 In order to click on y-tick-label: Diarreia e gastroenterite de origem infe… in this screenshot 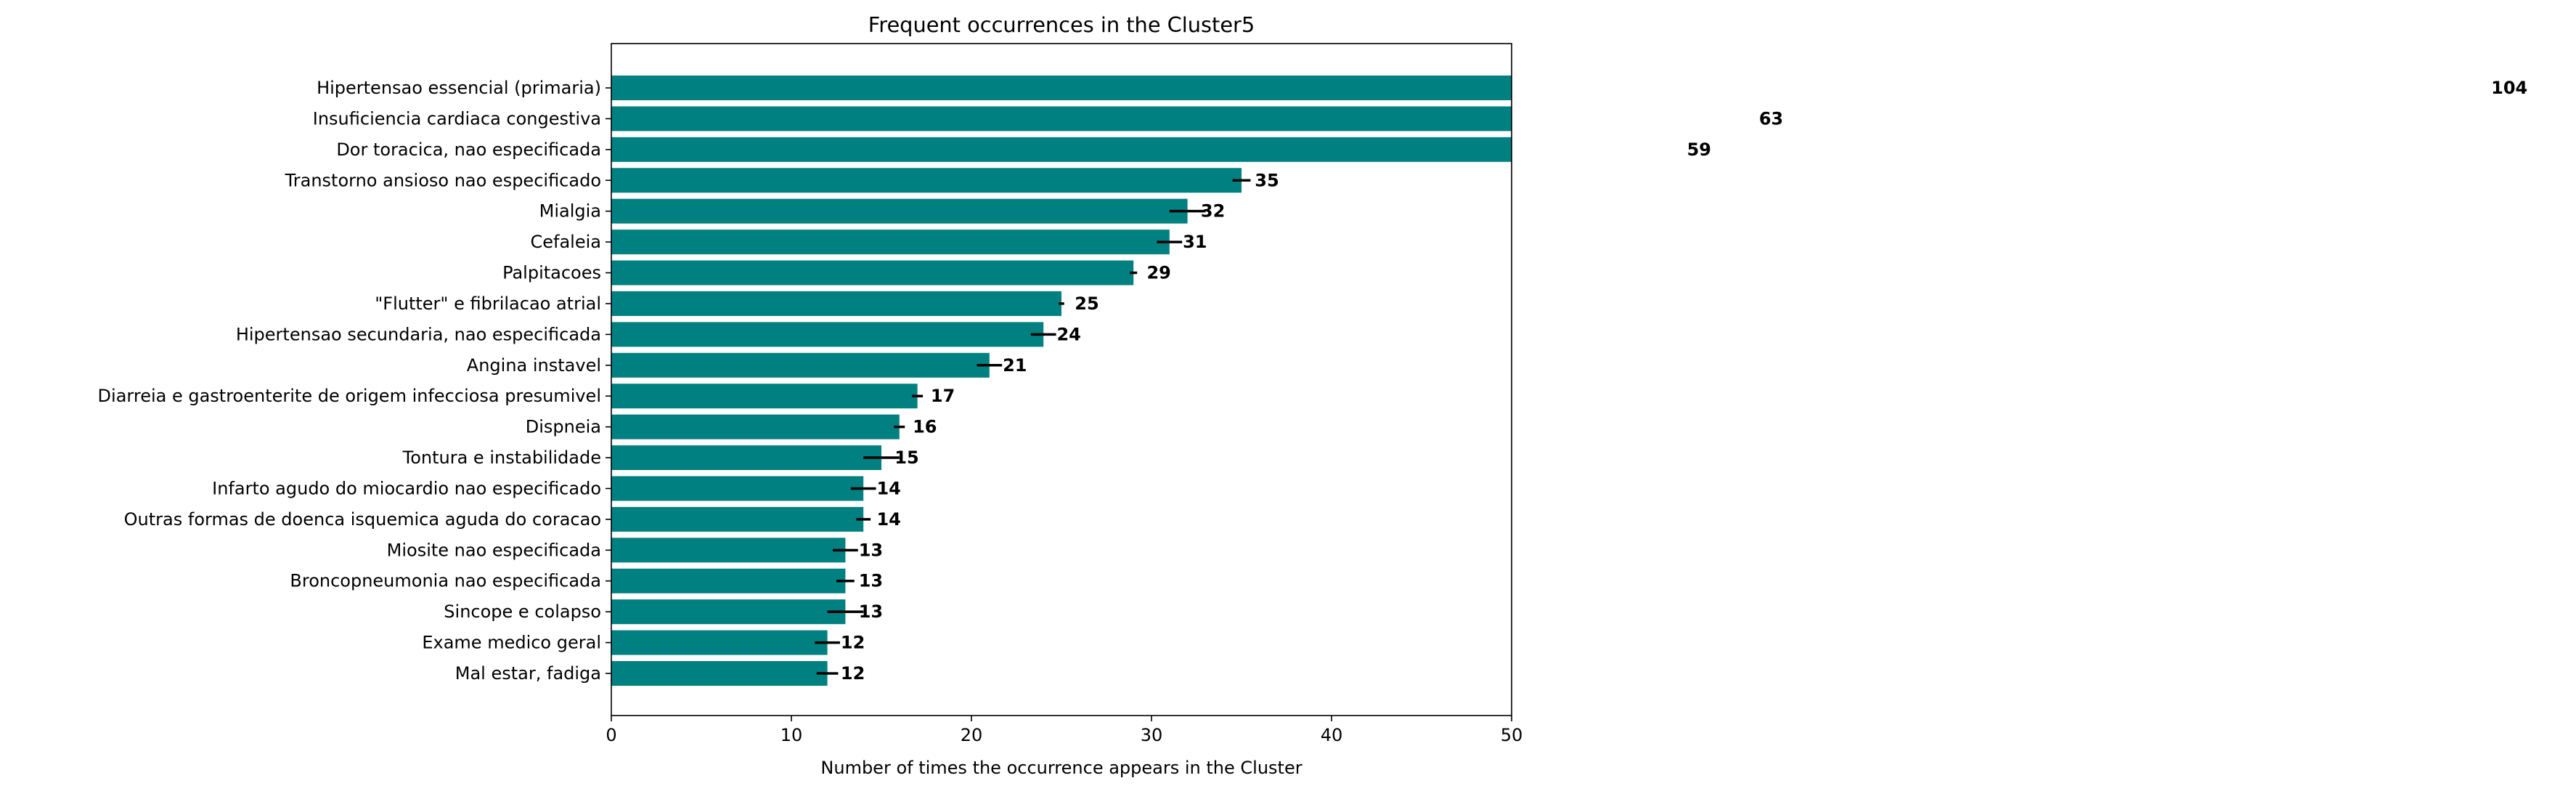, I will do `click(349, 396)`.